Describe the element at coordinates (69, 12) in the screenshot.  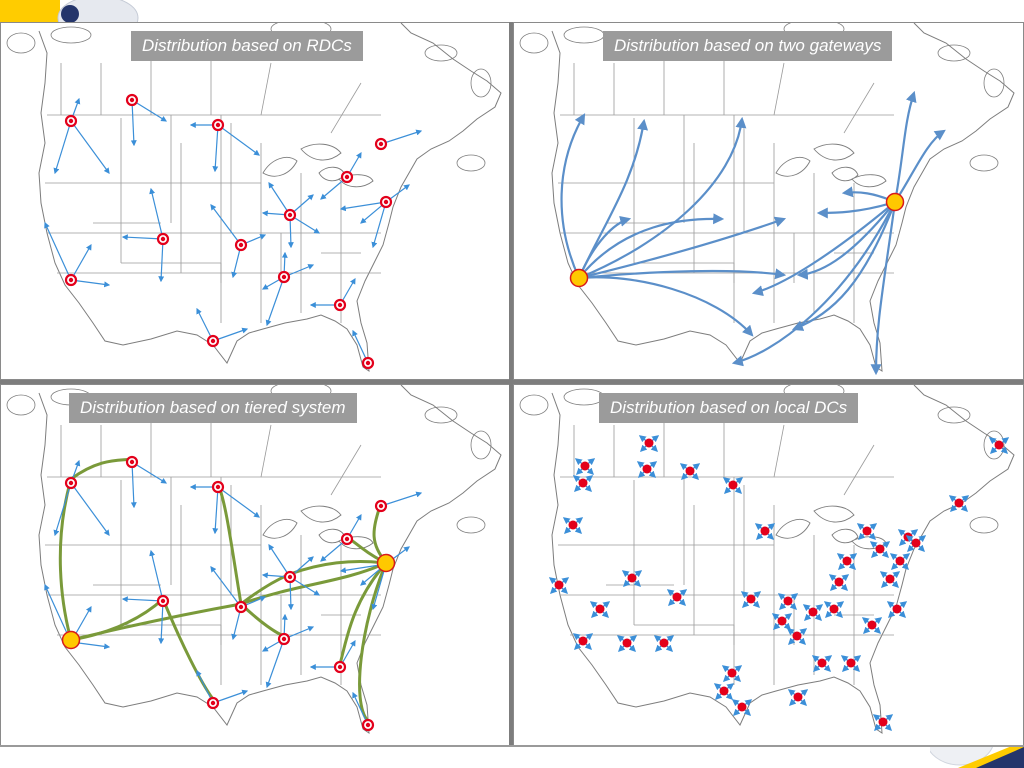
I see `corner-logo-decoration` at that location.